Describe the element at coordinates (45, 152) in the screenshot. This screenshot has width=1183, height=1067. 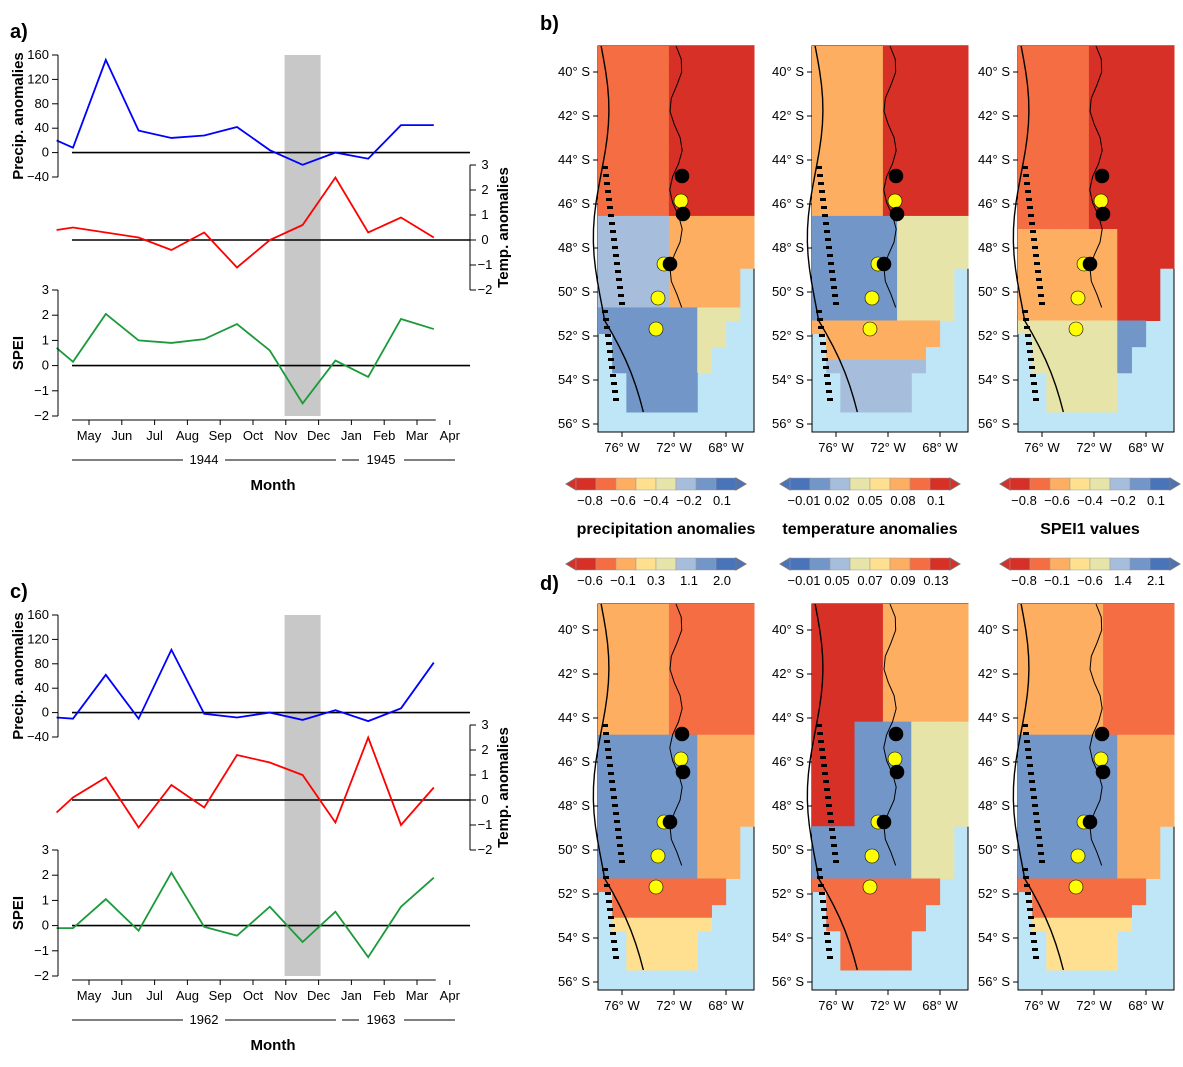
I see `y-tick-label-precip: 0` at that location.